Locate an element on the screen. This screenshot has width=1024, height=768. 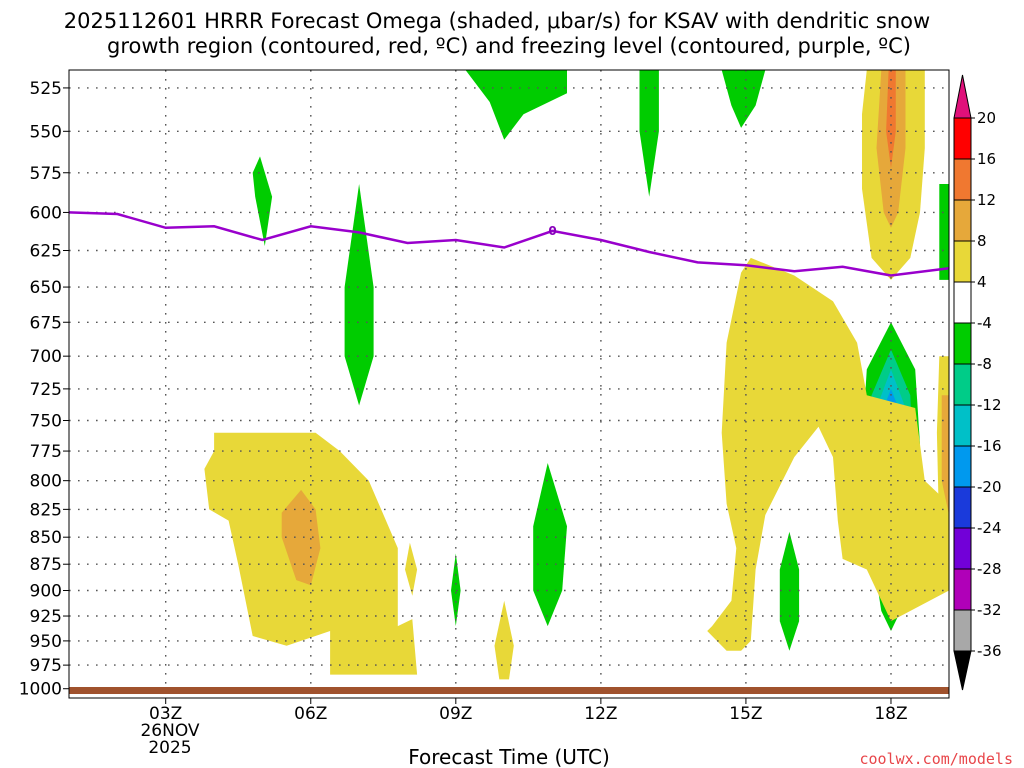
credit-text: coolwx.com/models is located at coordinates (936, 759).